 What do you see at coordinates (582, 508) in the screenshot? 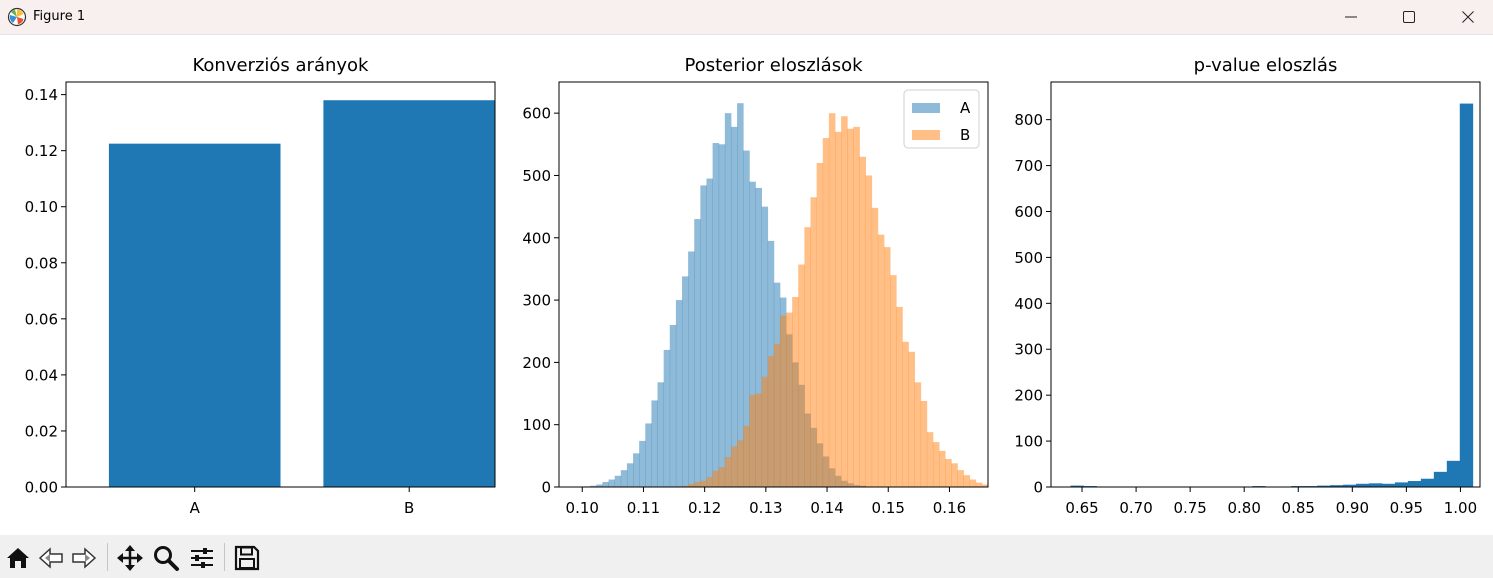
I see `x-tick-label: 0.10` at bounding box center [582, 508].